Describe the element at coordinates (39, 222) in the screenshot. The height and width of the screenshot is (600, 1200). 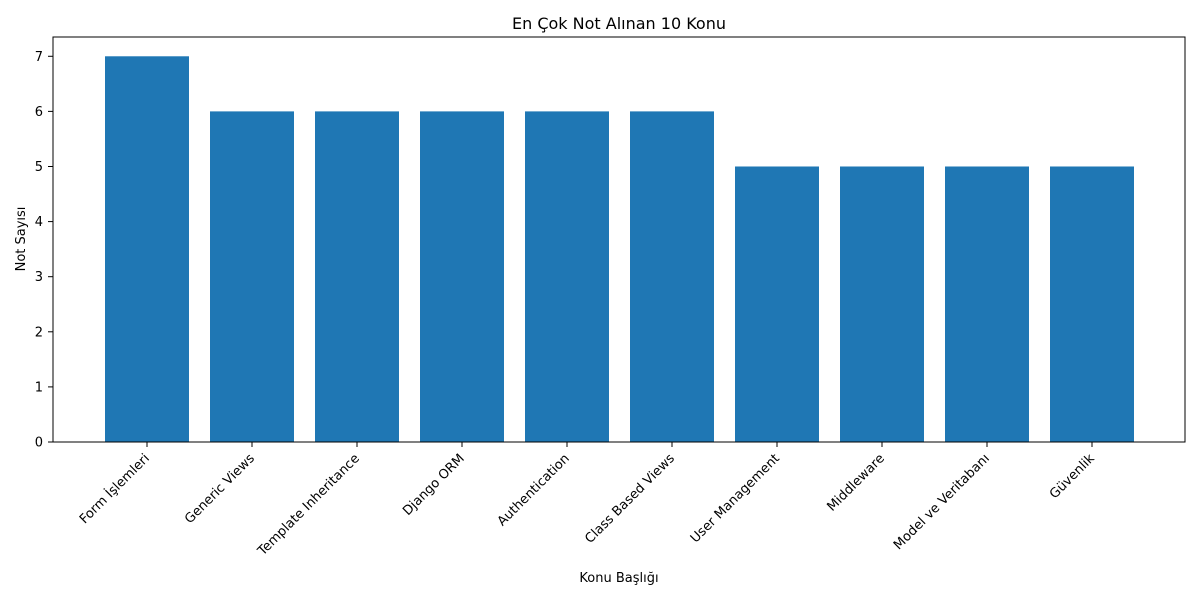
I see `y-tick-label: 4` at that location.